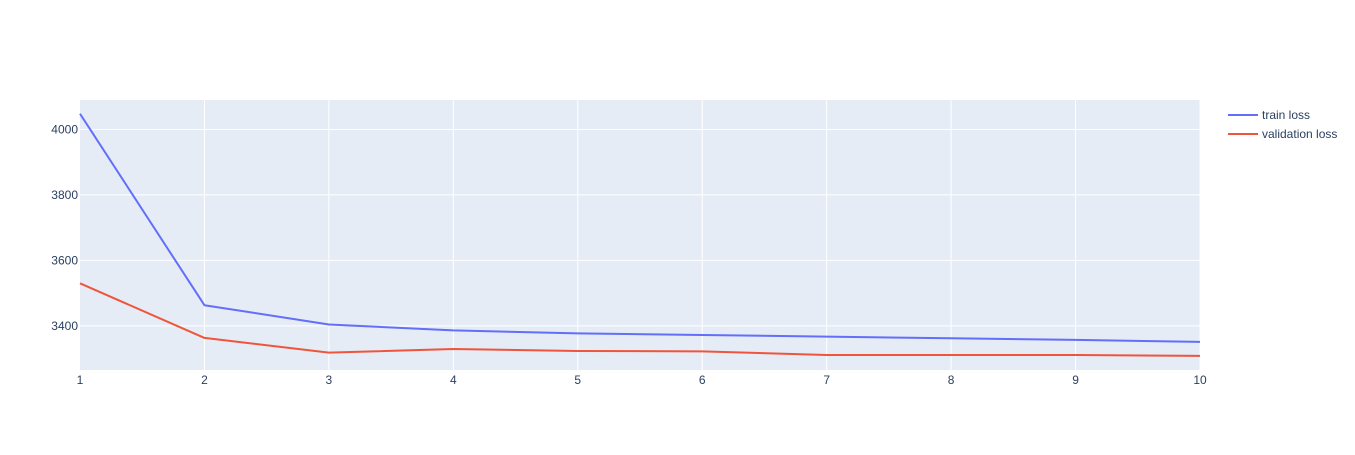 This screenshot has height=455, width=1355. I want to click on legend-item-1: validation loss, so click(1282, 134).